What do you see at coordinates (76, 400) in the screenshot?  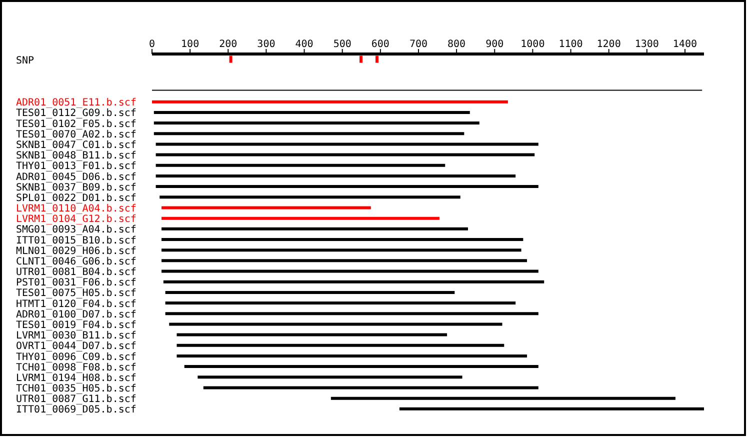 I see `y-tick-label: UTR01_0087_G11.b.scf` at bounding box center [76, 400].